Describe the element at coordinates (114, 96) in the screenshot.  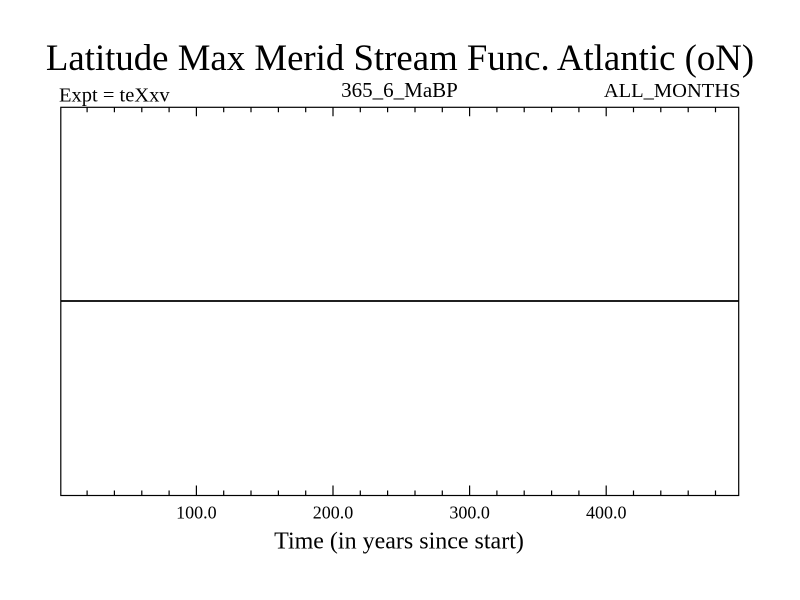
I see `svg-text: Expt = teXxv` at that location.